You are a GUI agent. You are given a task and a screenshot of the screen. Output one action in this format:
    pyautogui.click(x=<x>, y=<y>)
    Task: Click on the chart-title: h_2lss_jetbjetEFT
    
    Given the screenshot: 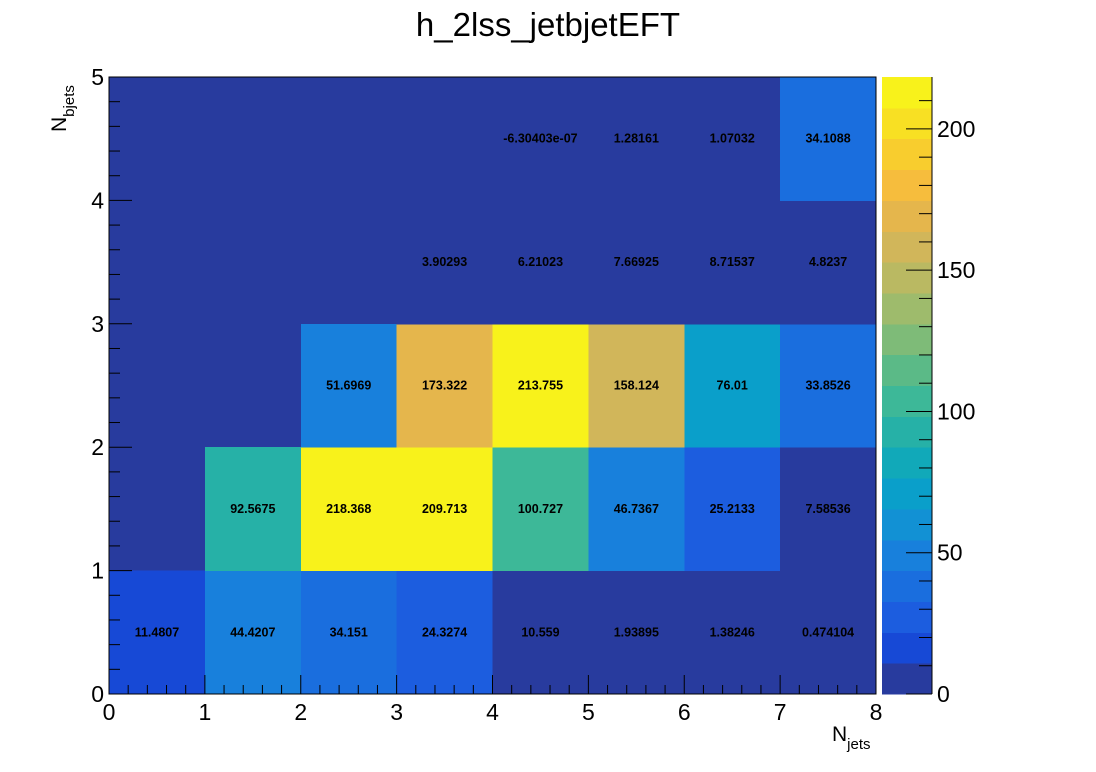 What is the action you would take?
    pyautogui.click(x=548, y=24)
    